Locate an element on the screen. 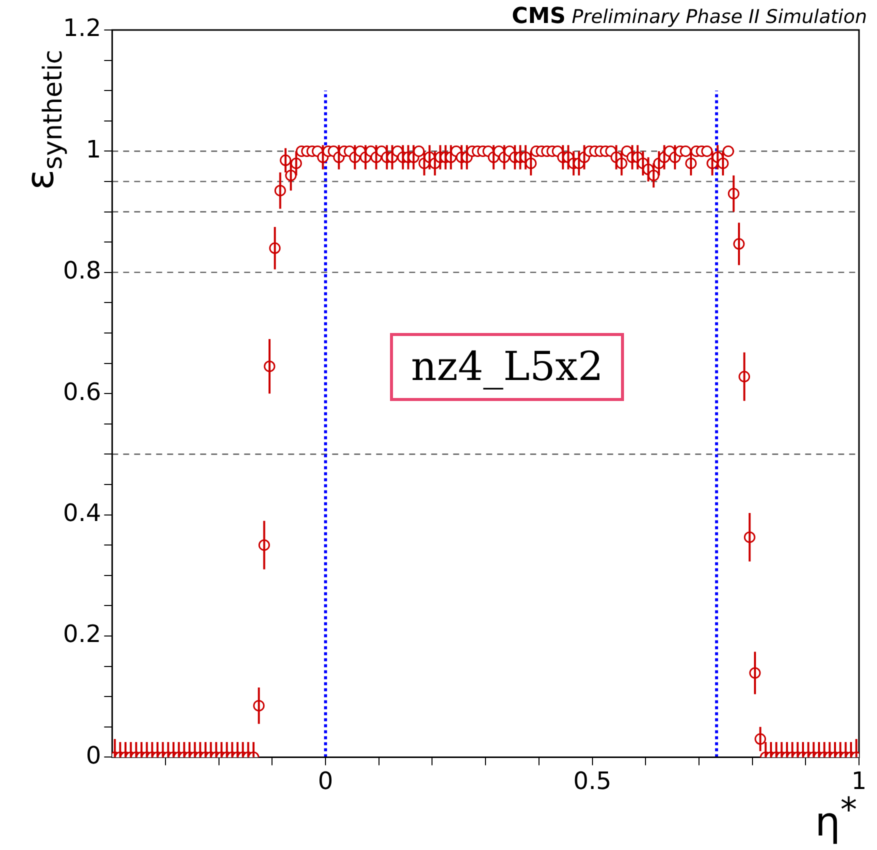 The height and width of the screenshot is (850, 877). chart-subtitle: Preliminary Phase II Simulation is located at coordinates (719, 17).